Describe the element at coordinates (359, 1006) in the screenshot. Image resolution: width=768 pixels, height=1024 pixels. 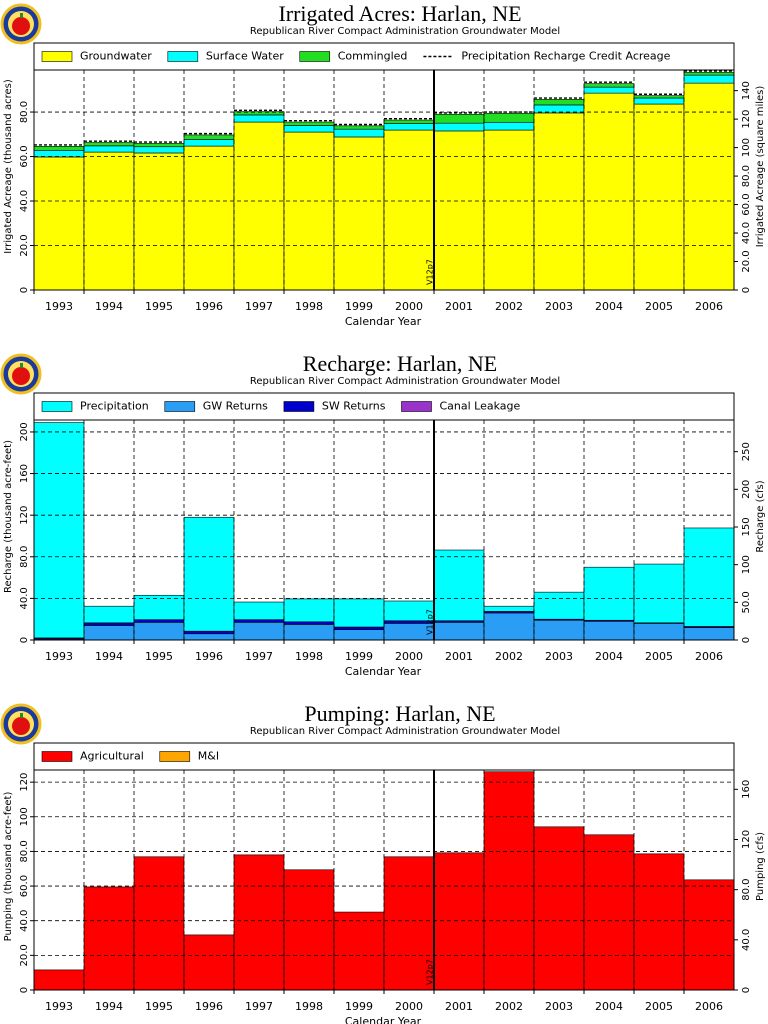
I see `x-tick-label: 1999` at that location.